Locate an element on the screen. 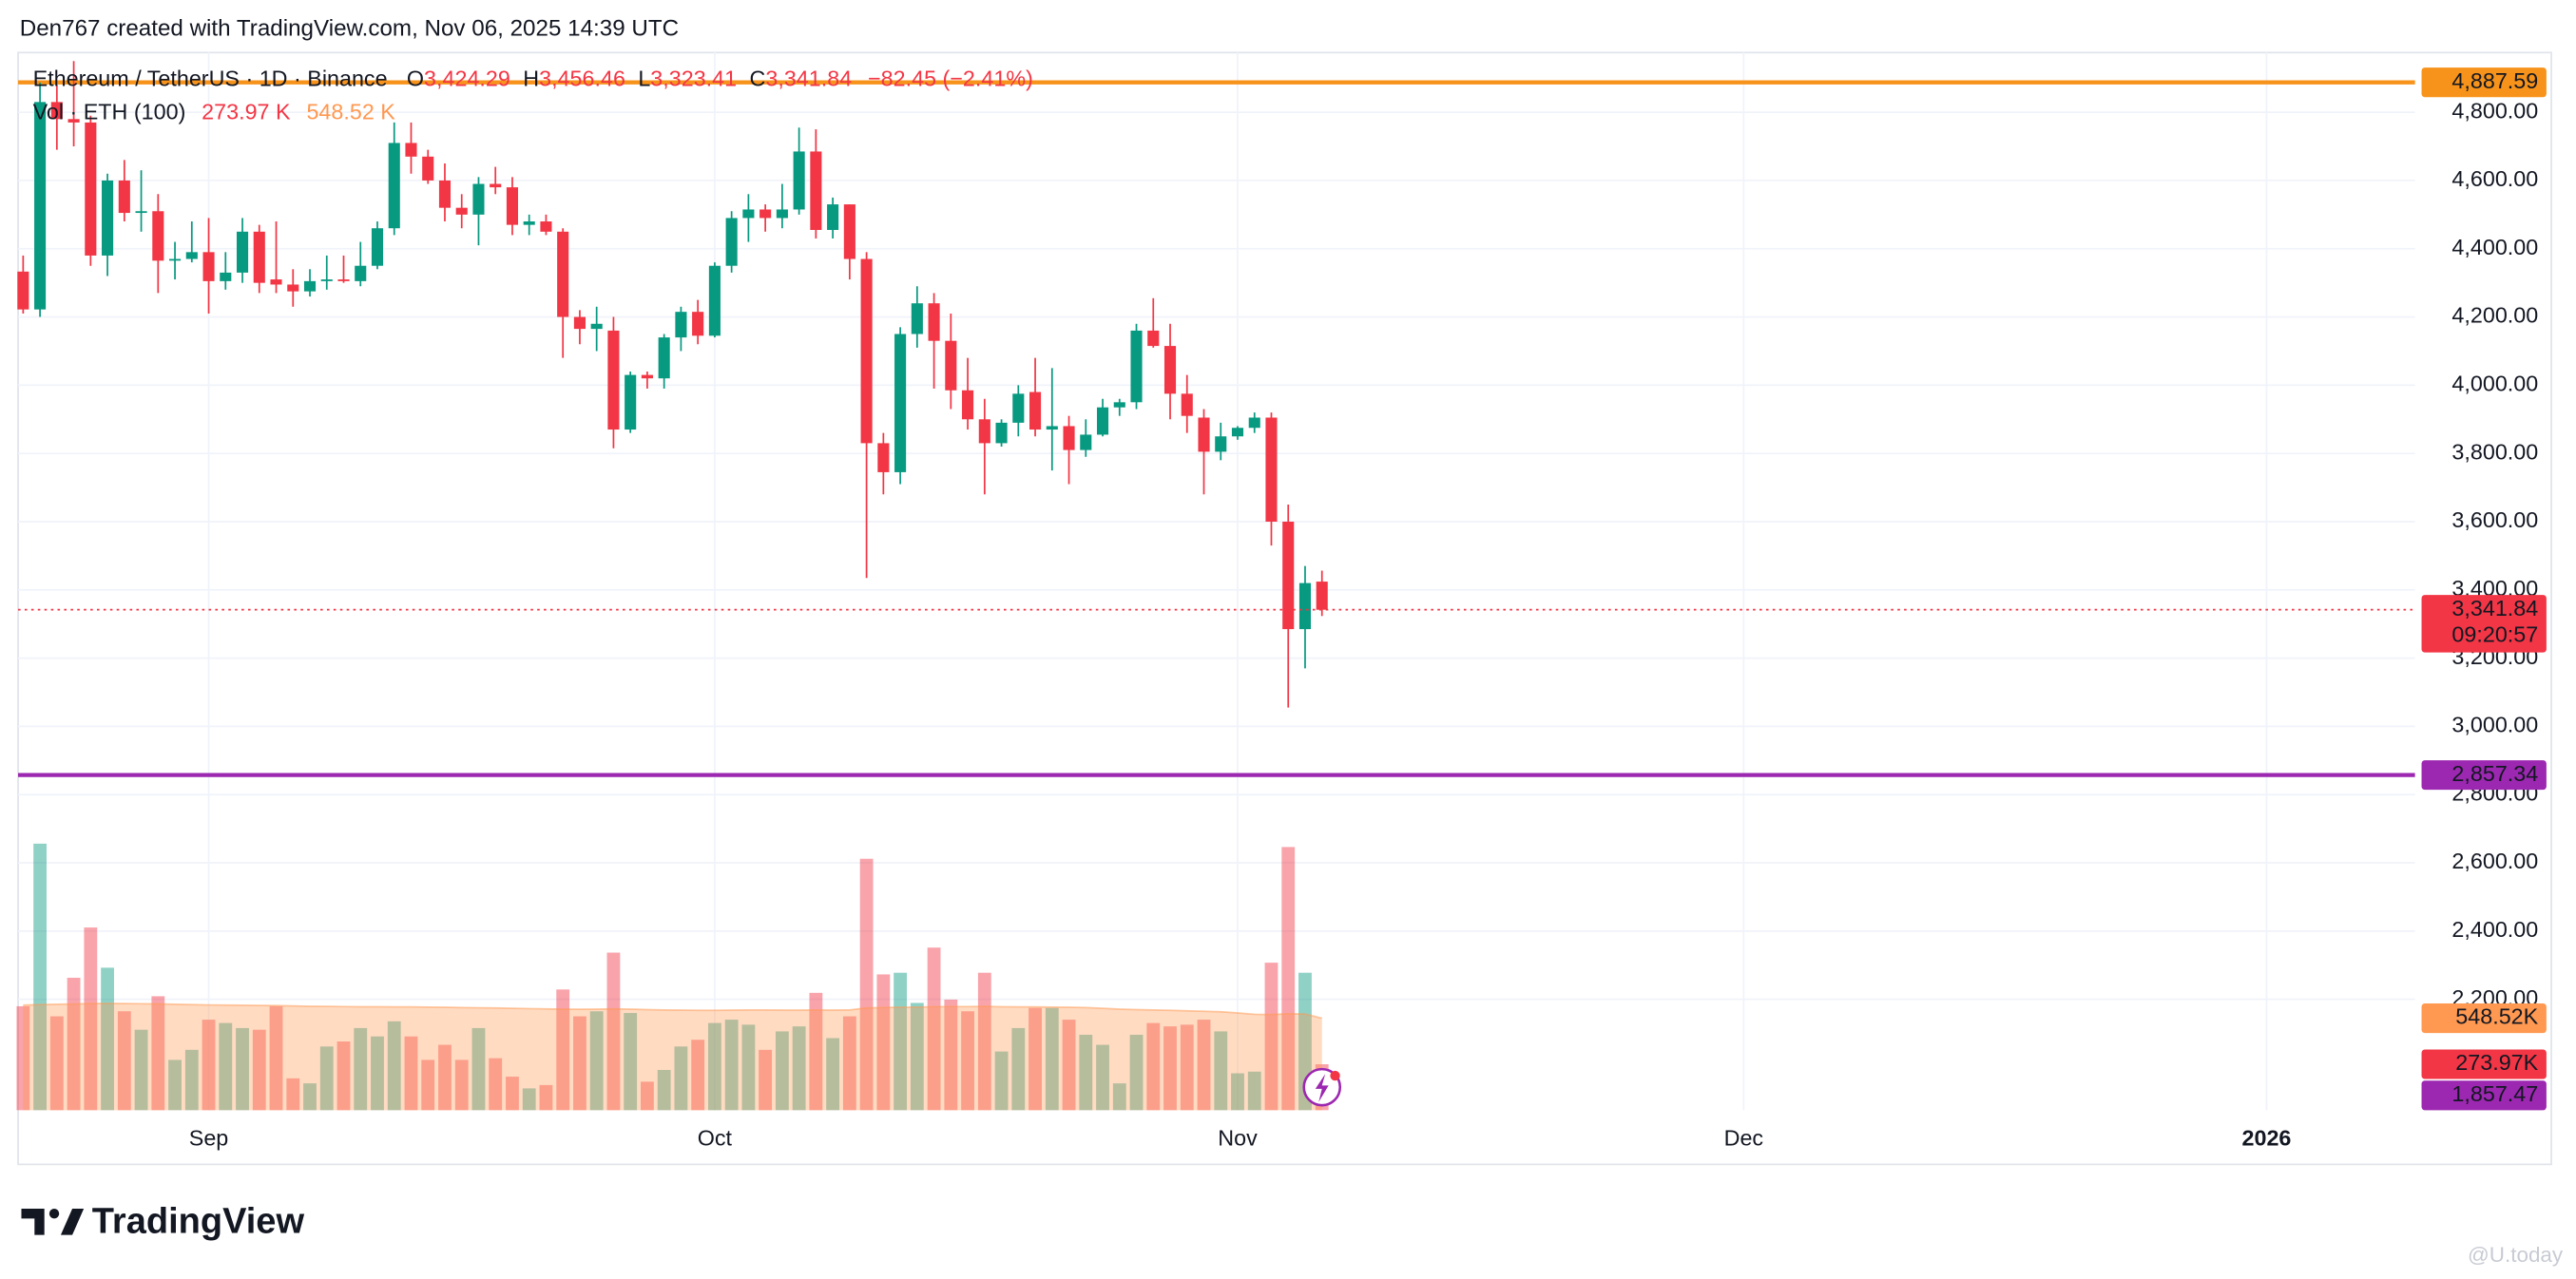  y-tick-label: 4,800.00 is located at coordinates (2494, 110).